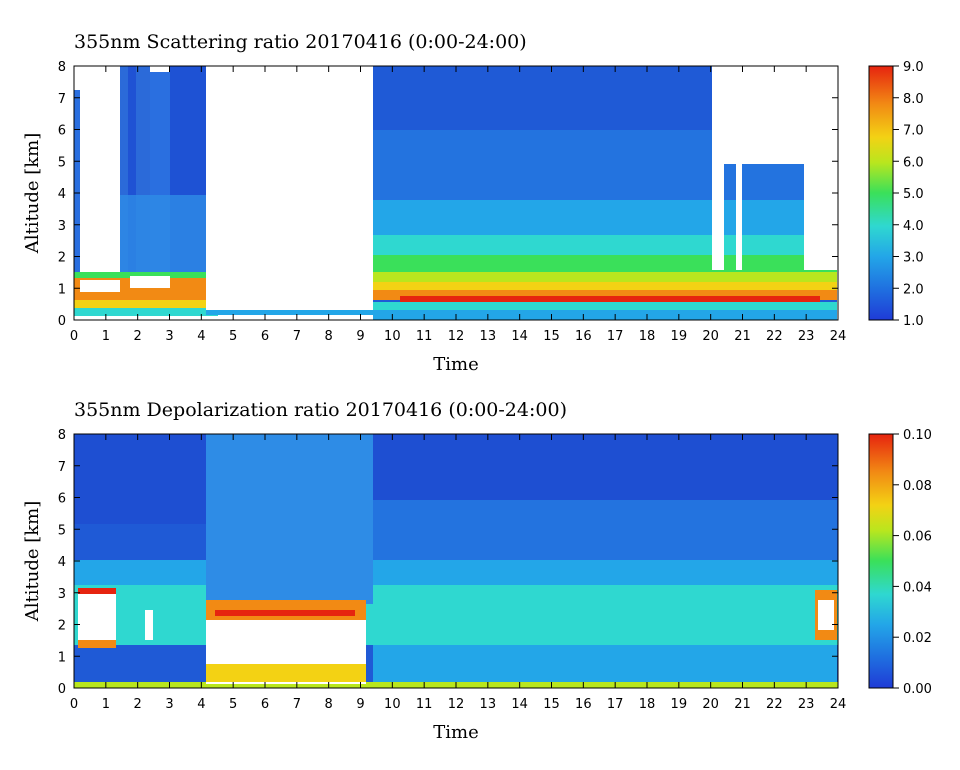 The height and width of the screenshot is (770, 960). I want to click on colorbar-tick-label: 0.10, so click(917, 435).